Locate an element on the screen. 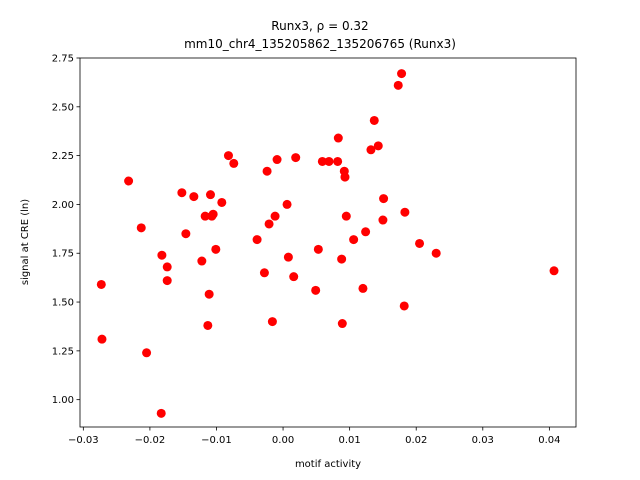  y-tick-label: 2.00 is located at coordinates (63, 205).